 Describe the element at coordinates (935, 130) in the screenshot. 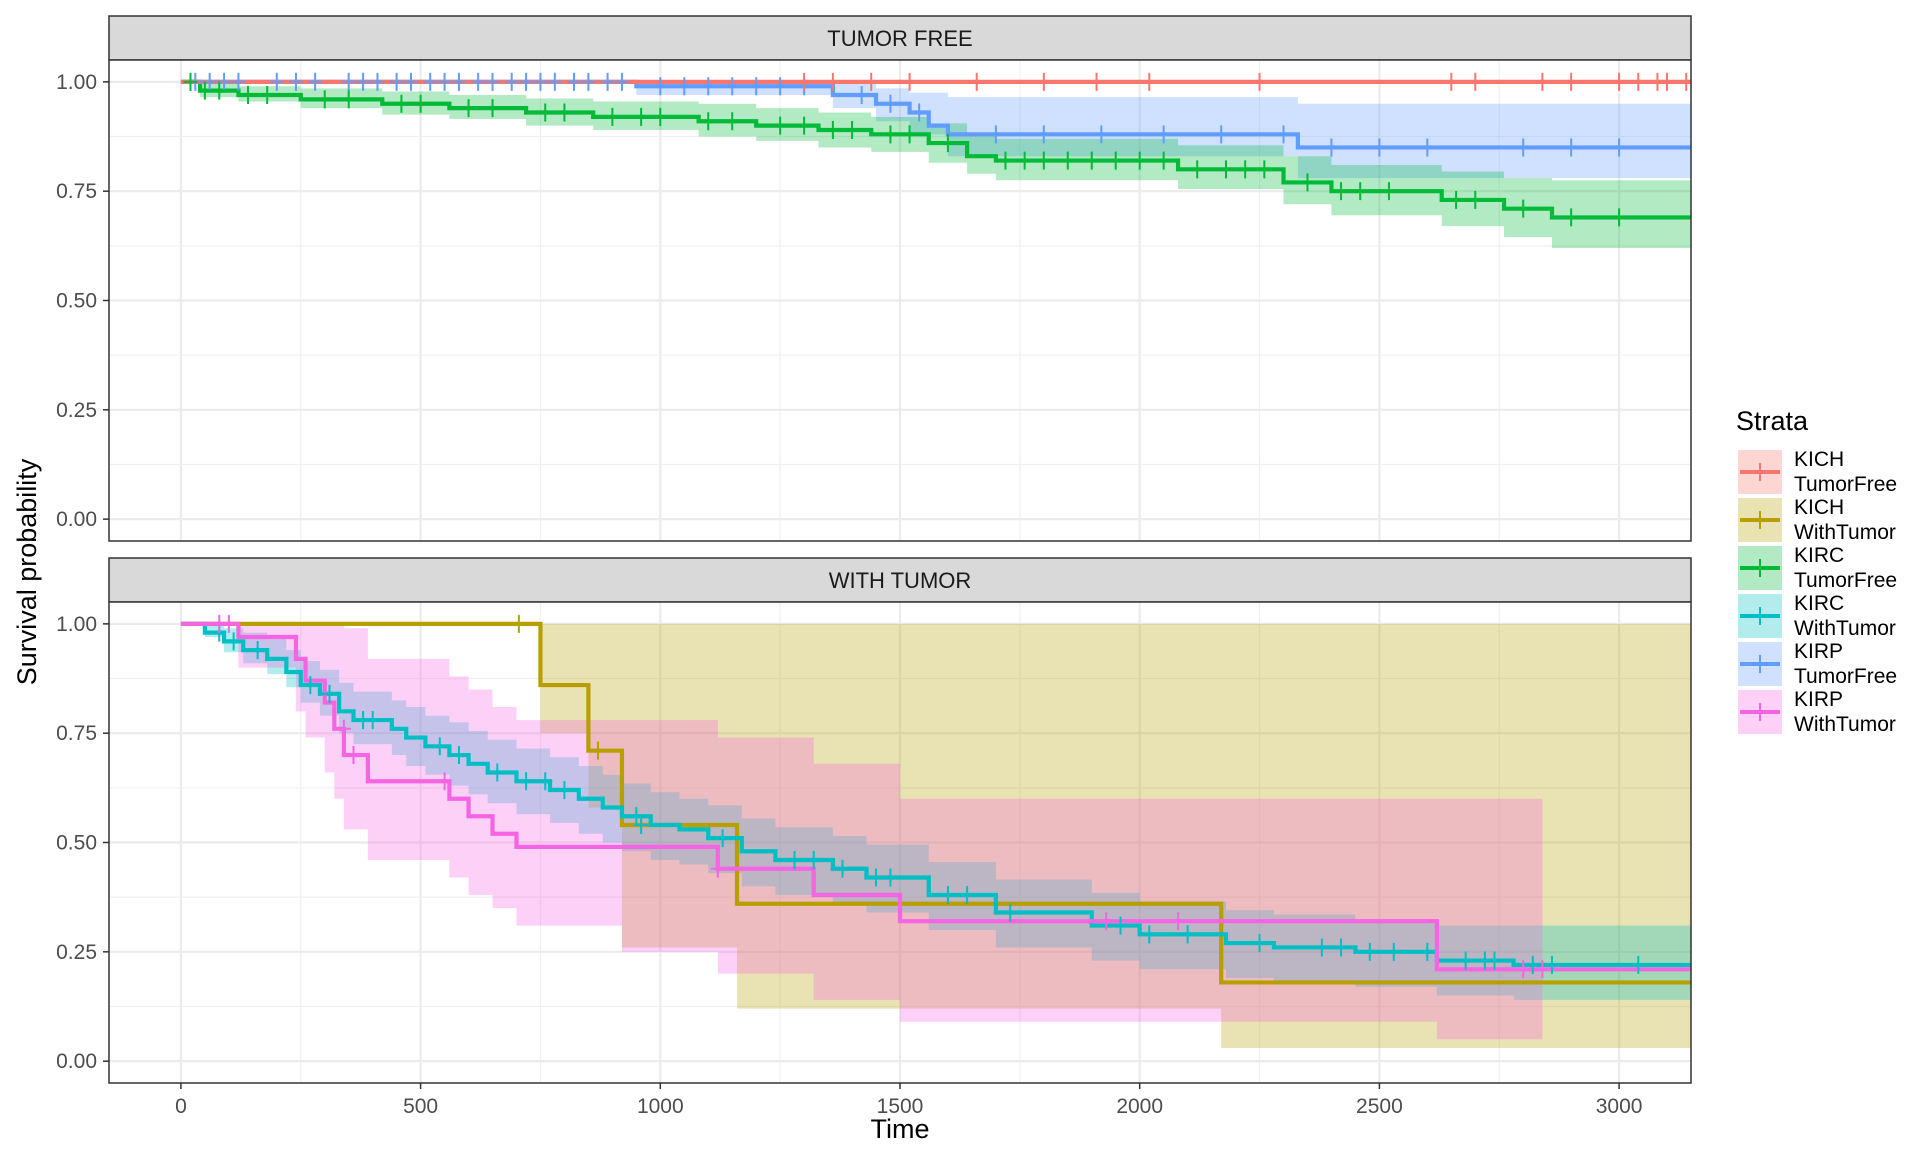

I see `ci-band-kirp-tumorfree` at that location.